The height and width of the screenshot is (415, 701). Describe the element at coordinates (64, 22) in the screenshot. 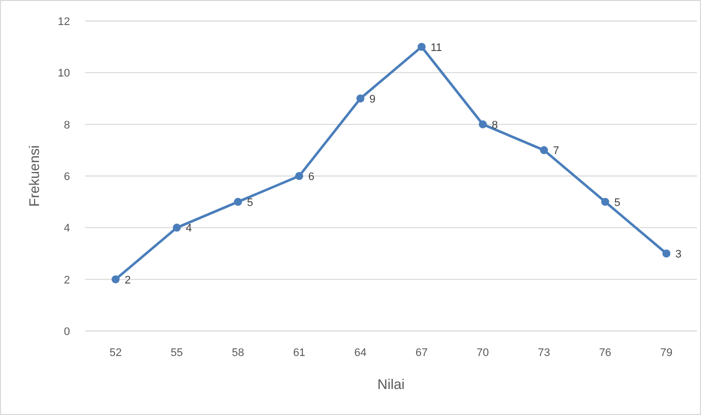

I see `y-tick-label: 12` at that location.